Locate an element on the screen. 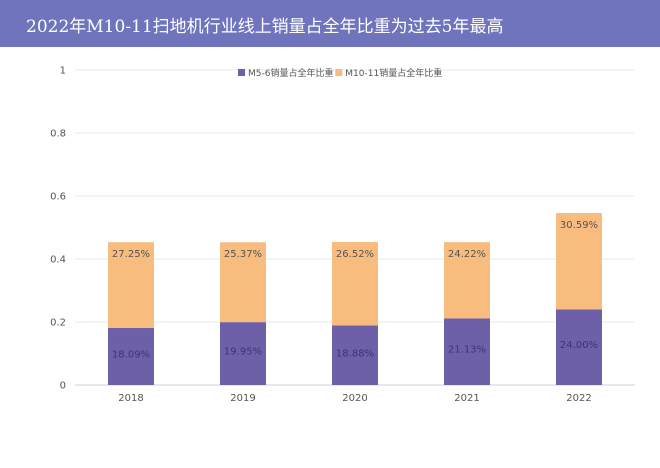 This screenshot has width=660, height=468. title-bar: 2022年M10-11扫地机行业线上销量占全年比重为过去5年最高 is located at coordinates (330, 23).